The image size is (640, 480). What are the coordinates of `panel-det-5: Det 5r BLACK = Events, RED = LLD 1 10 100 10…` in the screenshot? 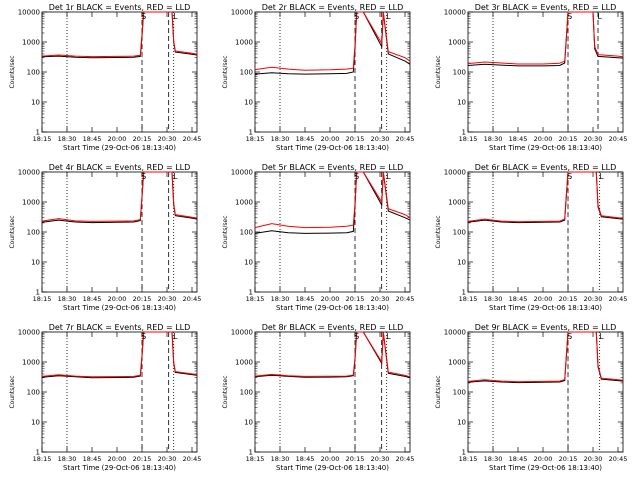 It's located at (318, 237).